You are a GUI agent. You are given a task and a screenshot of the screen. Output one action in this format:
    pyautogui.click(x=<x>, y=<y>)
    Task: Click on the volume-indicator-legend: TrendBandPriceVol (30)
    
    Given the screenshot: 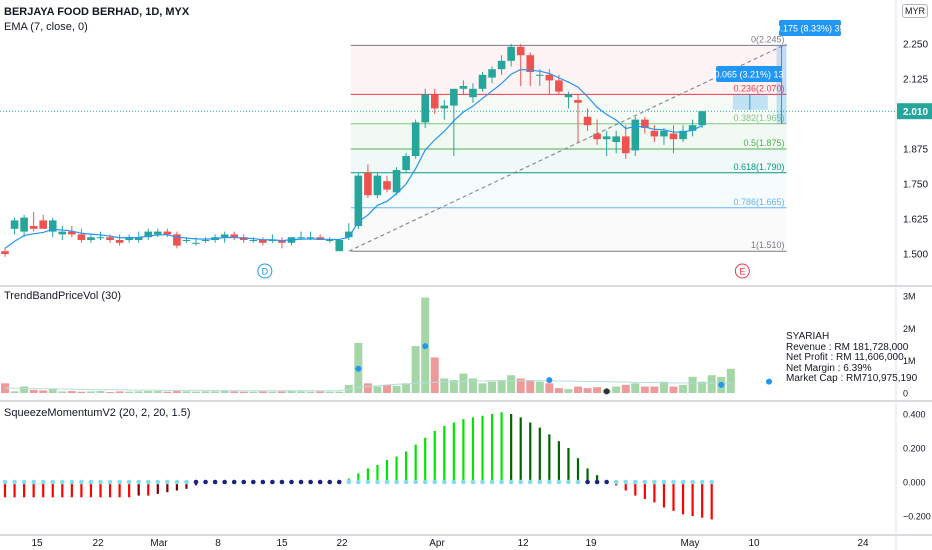 What is the action you would take?
    pyautogui.click(x=62, y=296)
    